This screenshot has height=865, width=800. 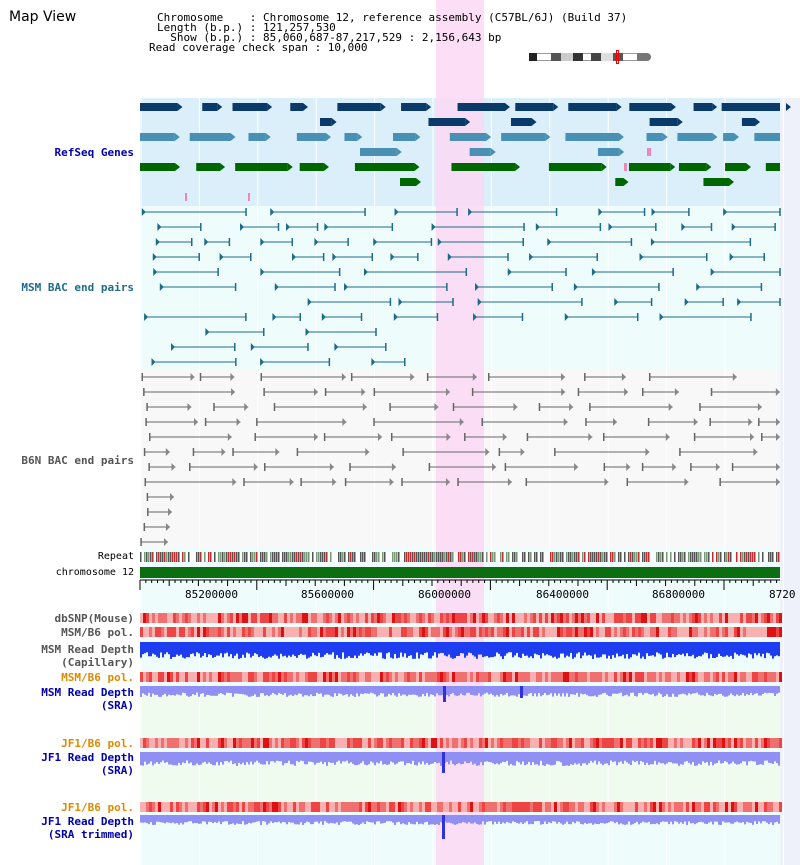 What do you see at coordinates (77, 287) in the screenshot?
I see `track-label-msm-bac: MSM BAC end pairs` at bounding box center [77, 287].